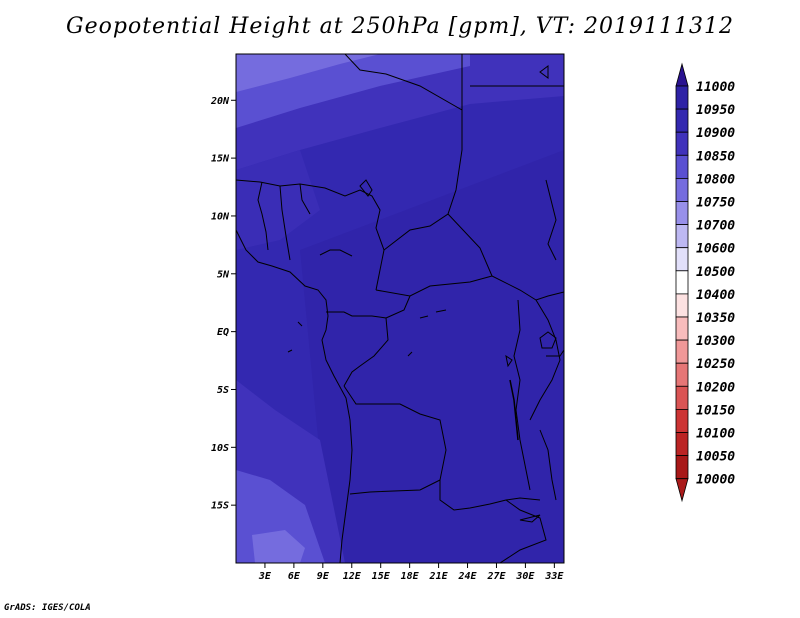 The height and width of the screenshot is (618, 800). I want to click on colorbar-label: 10150, so click(715, 410).